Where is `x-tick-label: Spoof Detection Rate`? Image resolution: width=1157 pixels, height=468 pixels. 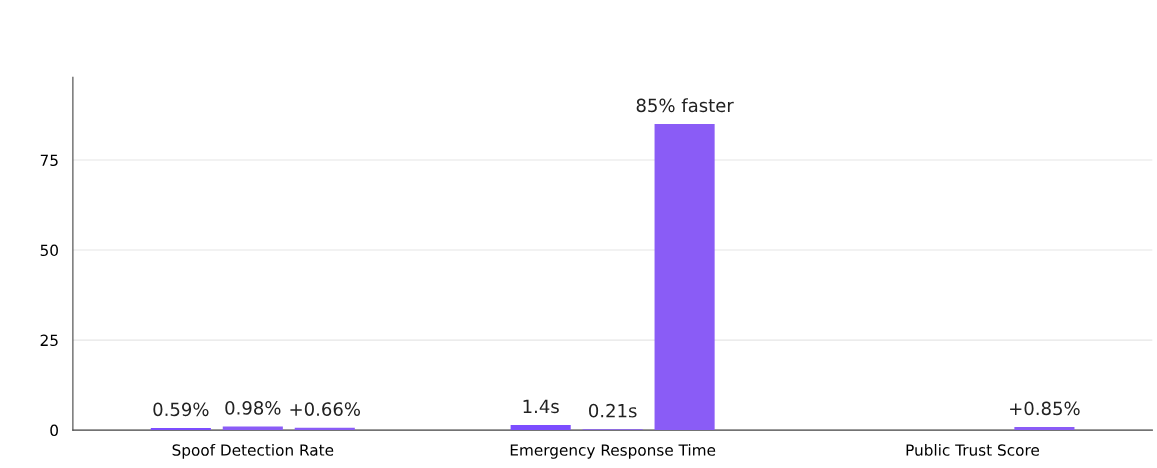
x-tick-label: Spoof Detection Rate is located at coordinates (253, 451).